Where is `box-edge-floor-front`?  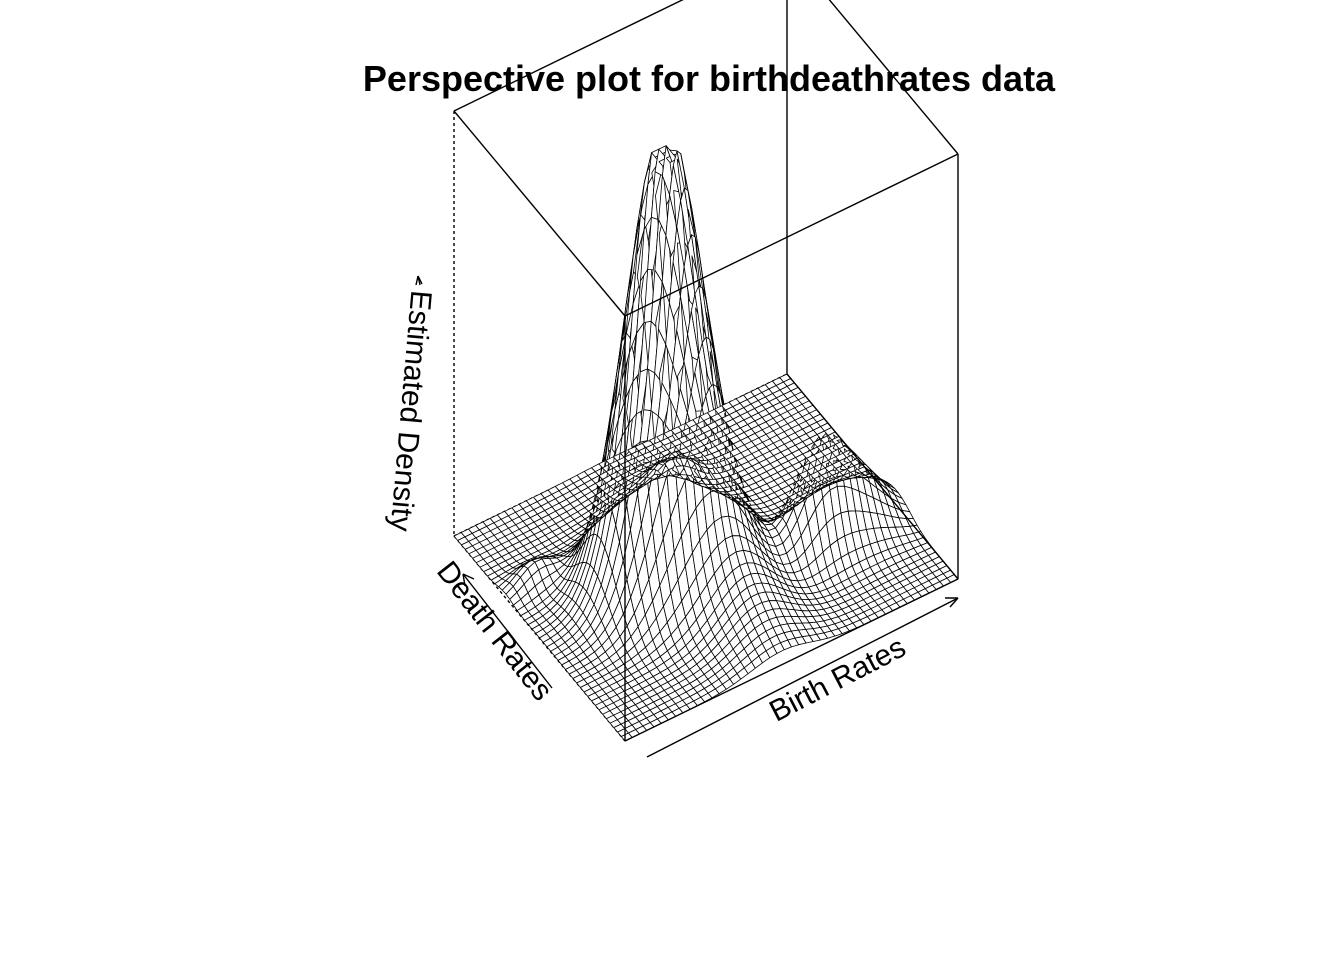 box-edge-floor-front is located at coordinates (791, 660).